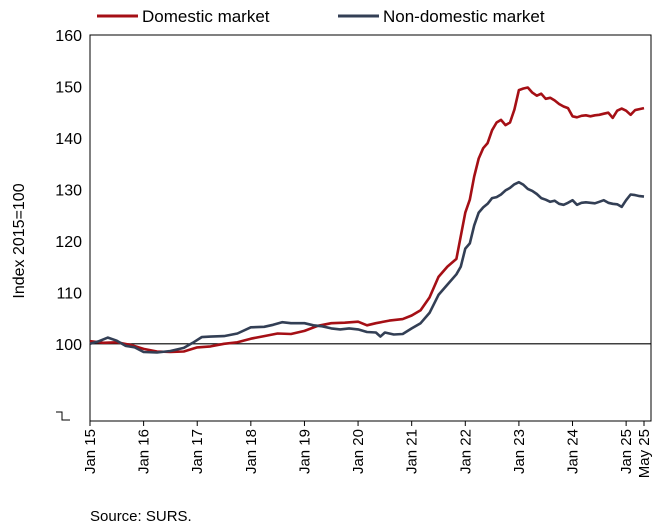 The height and width of the screenshot is (530, 667). Describe the element at coordinates (68, 87) in the screenshot. I see `y-tick-label: 150` at that location.